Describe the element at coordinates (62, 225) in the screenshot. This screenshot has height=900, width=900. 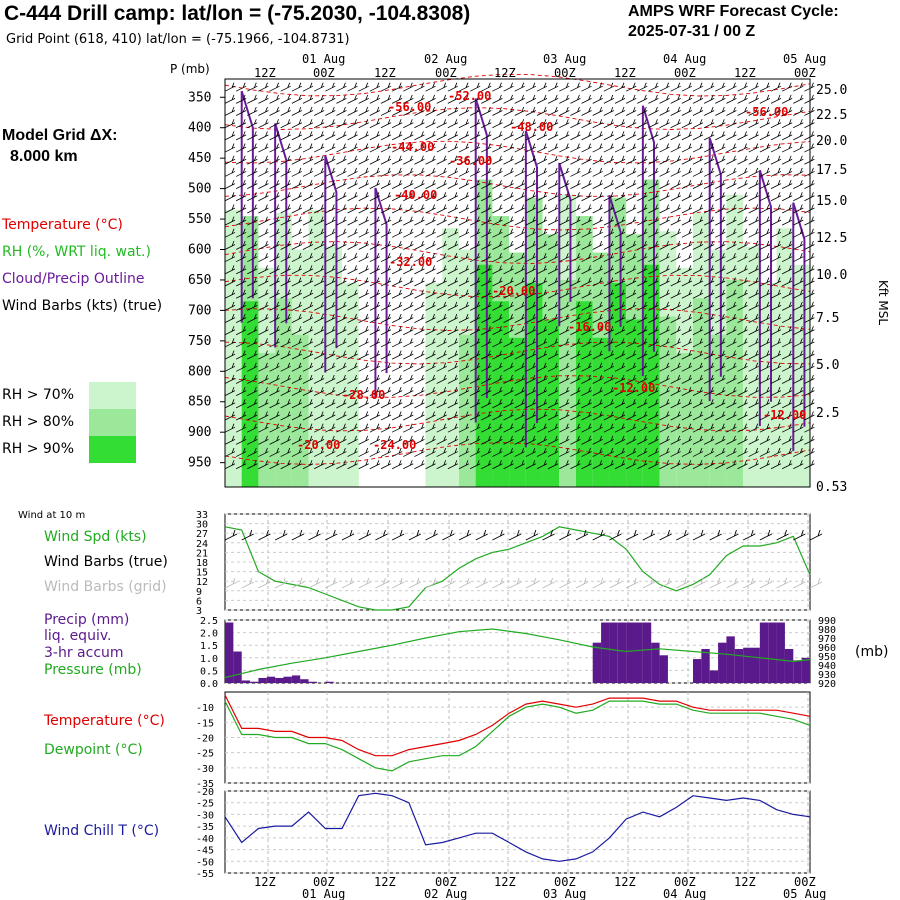
I see `legend-temperature: Temperature (°C)` at that location.